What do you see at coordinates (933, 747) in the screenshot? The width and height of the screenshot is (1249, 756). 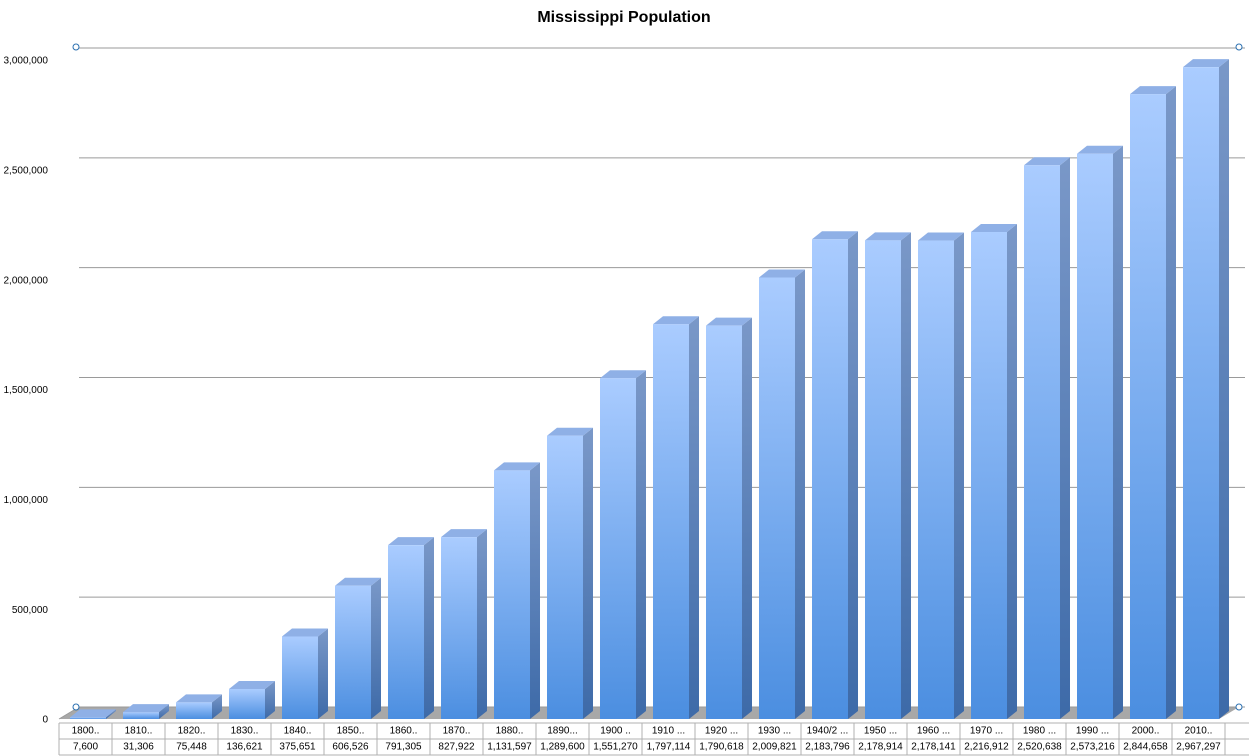 I see `value-label: 2,178,141` at bounding box center [933, 747].